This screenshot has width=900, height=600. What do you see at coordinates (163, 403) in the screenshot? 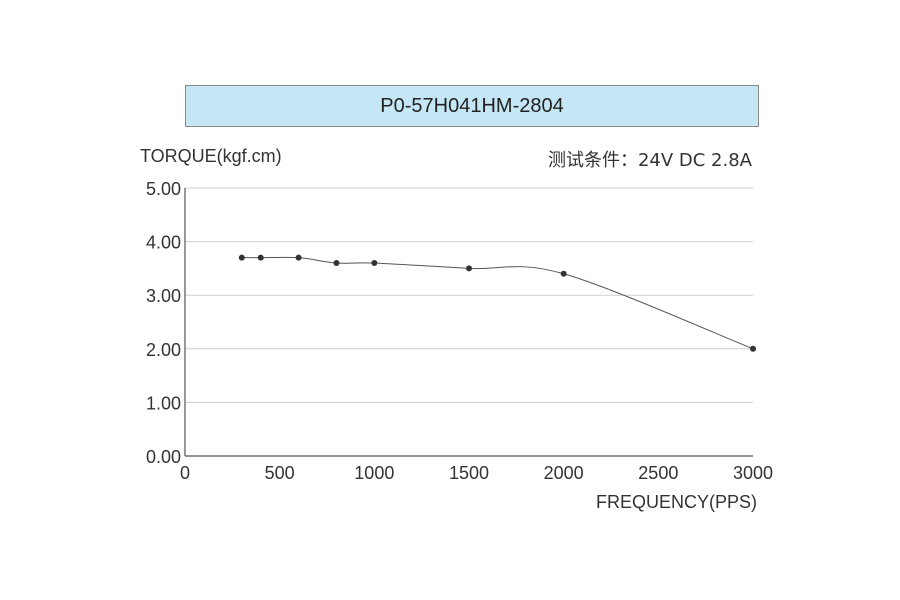
I see `y-tick-label: 1.00` at bounding box center [163, 403].